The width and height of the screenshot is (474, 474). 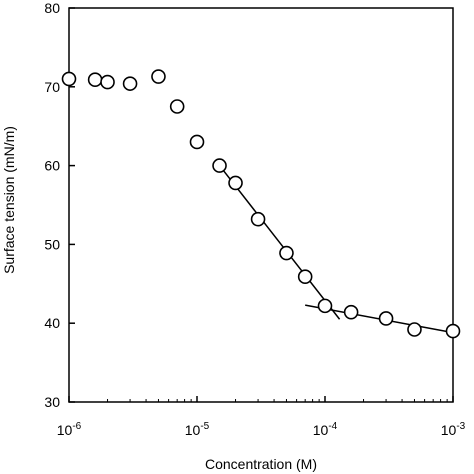 What do you see at coordinates (52, 8) in the screenshot?
I see `y-tick-label: 80` at bounding box center [52, 8].